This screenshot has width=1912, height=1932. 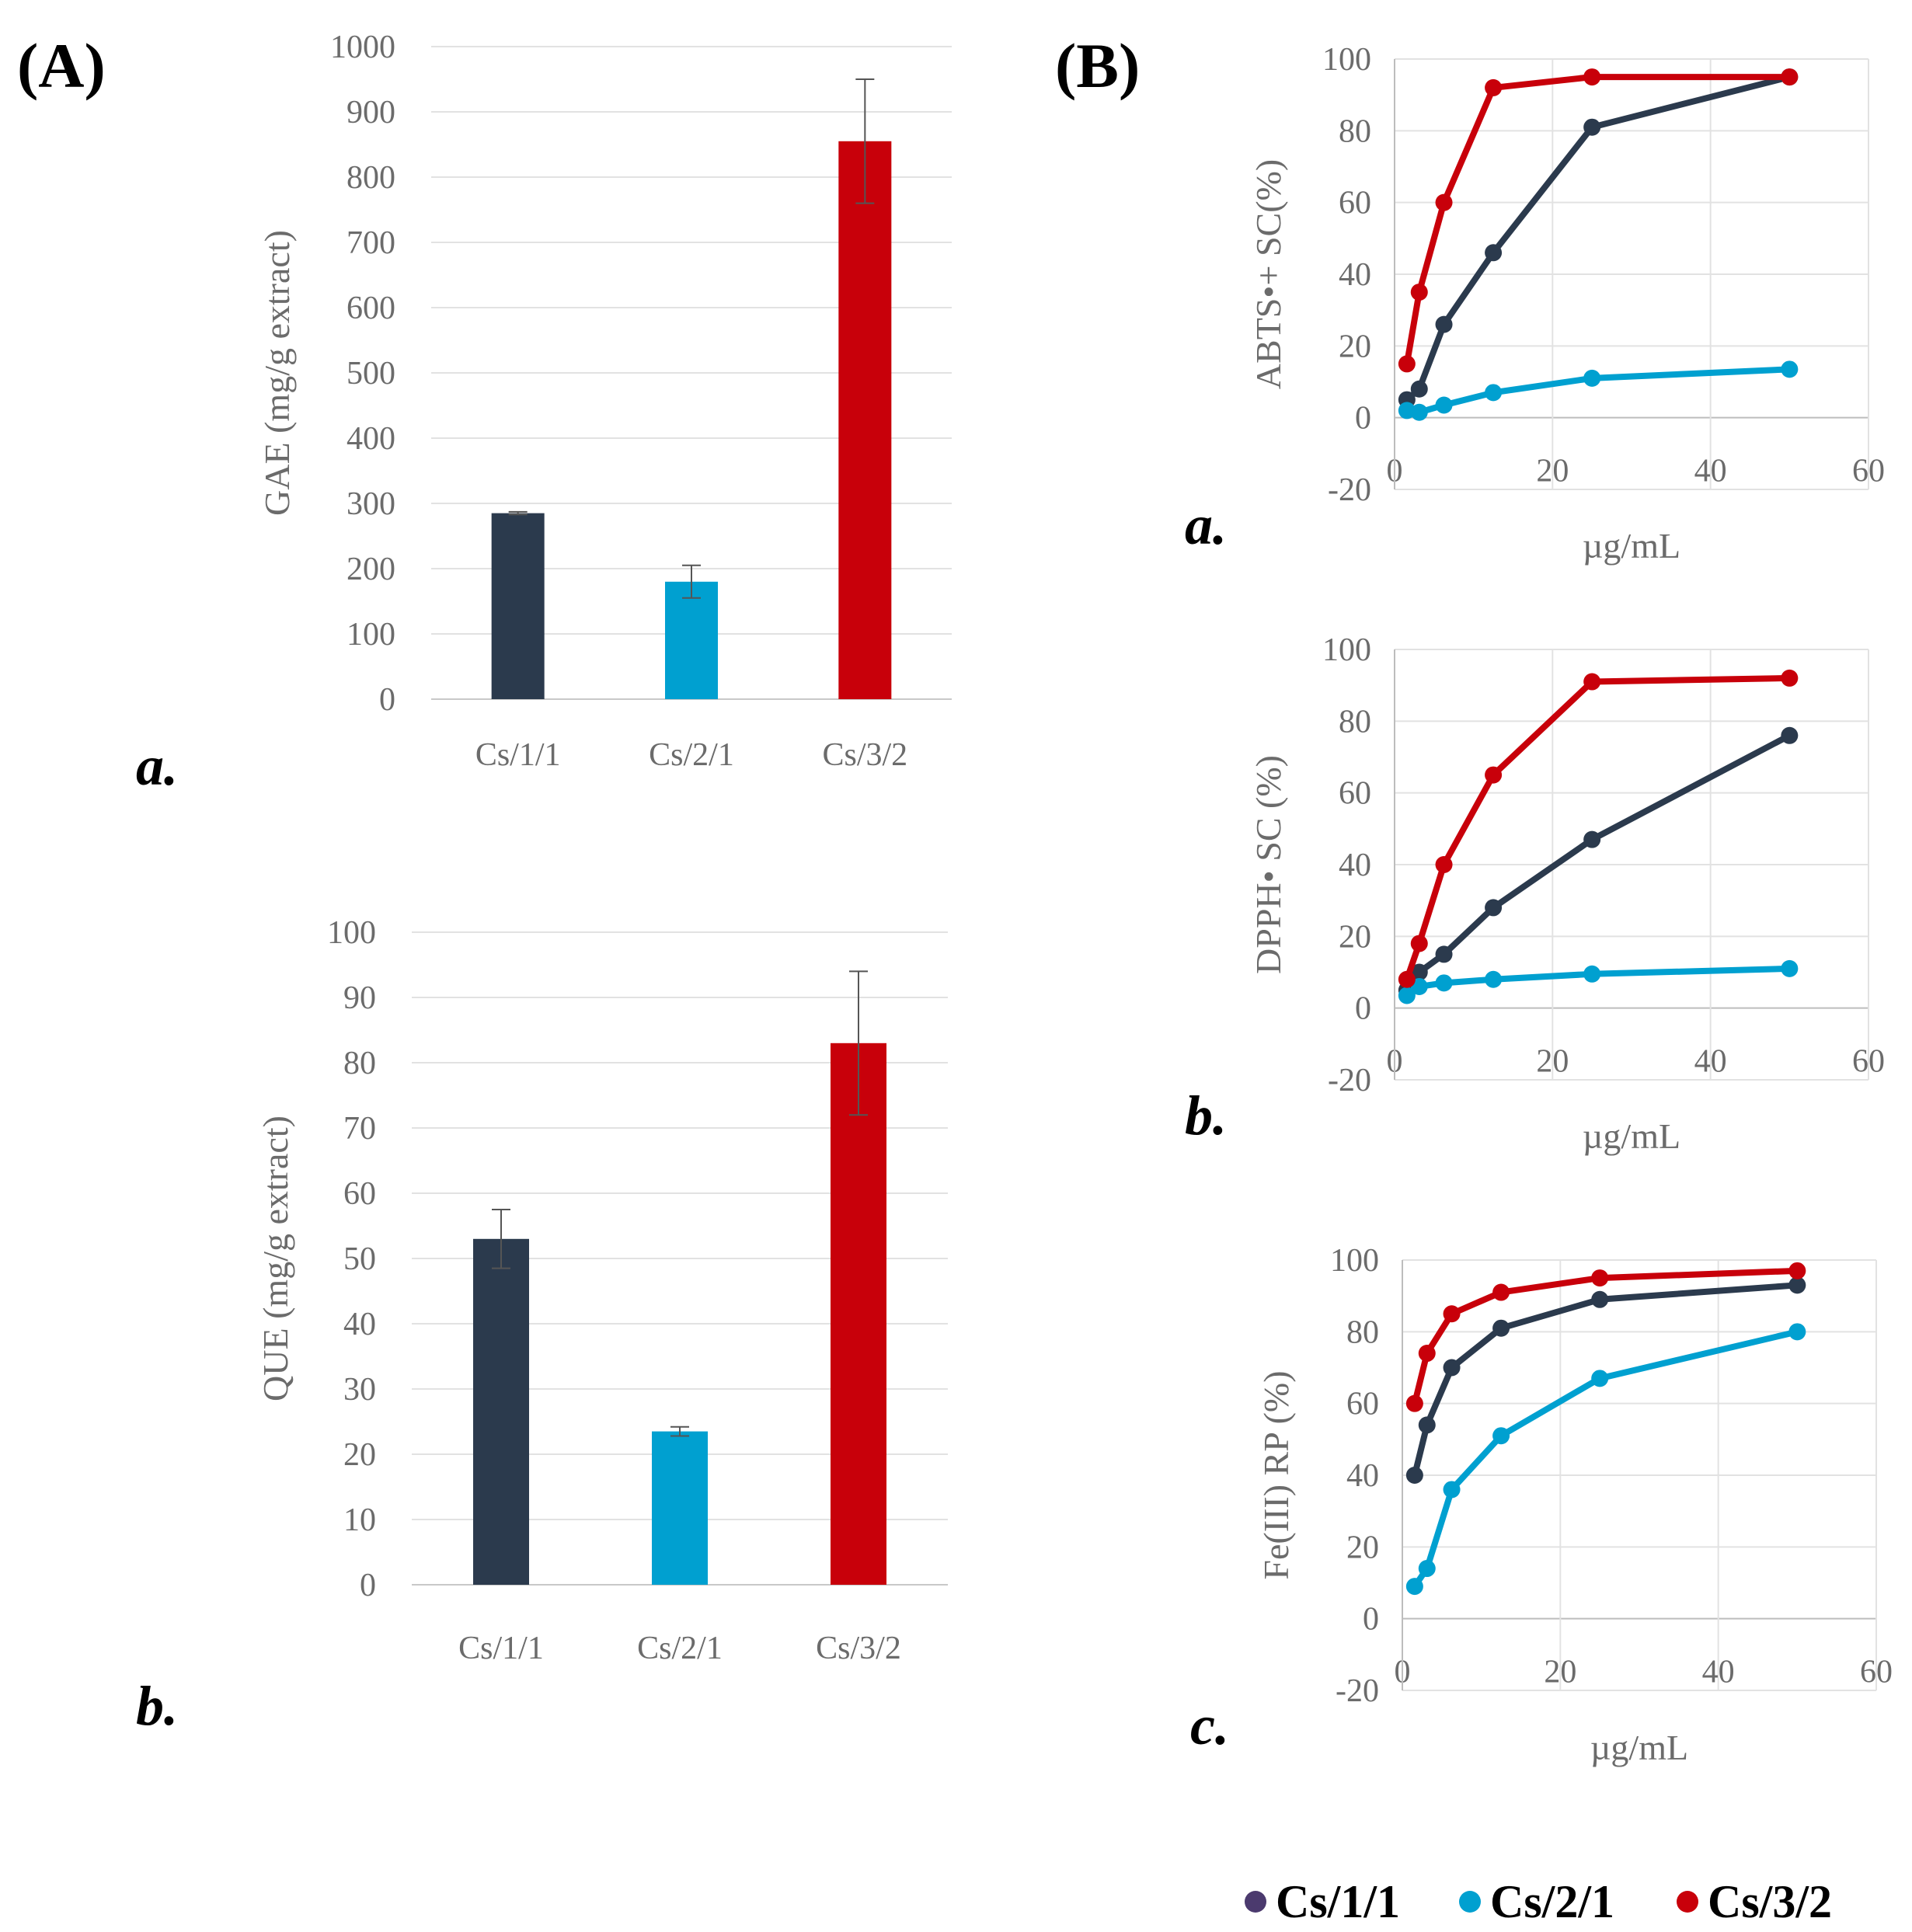 What do you see at coordinates (61, 65) in the screenshot?
I see `panel-label-A: (A)` at bounding box center [61, 65].